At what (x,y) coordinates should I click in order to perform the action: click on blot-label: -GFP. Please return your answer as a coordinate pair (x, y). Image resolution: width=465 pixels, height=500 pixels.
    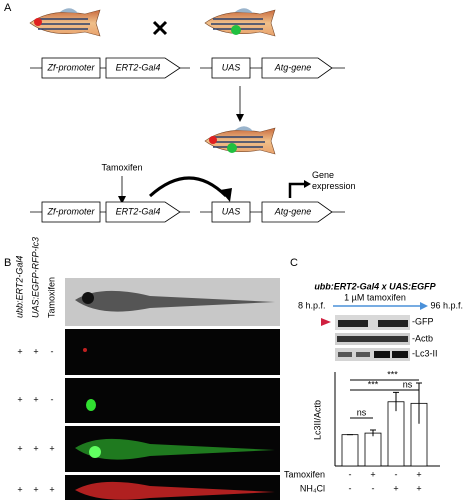
    Looking at the image, I should click on (423, 321).